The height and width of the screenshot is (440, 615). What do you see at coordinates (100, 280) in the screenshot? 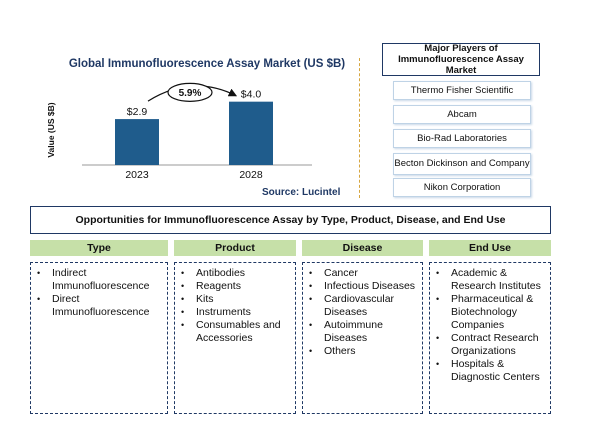
I see `list-item: Indirect Immunofluorescence` at bounding box center [100, 280].